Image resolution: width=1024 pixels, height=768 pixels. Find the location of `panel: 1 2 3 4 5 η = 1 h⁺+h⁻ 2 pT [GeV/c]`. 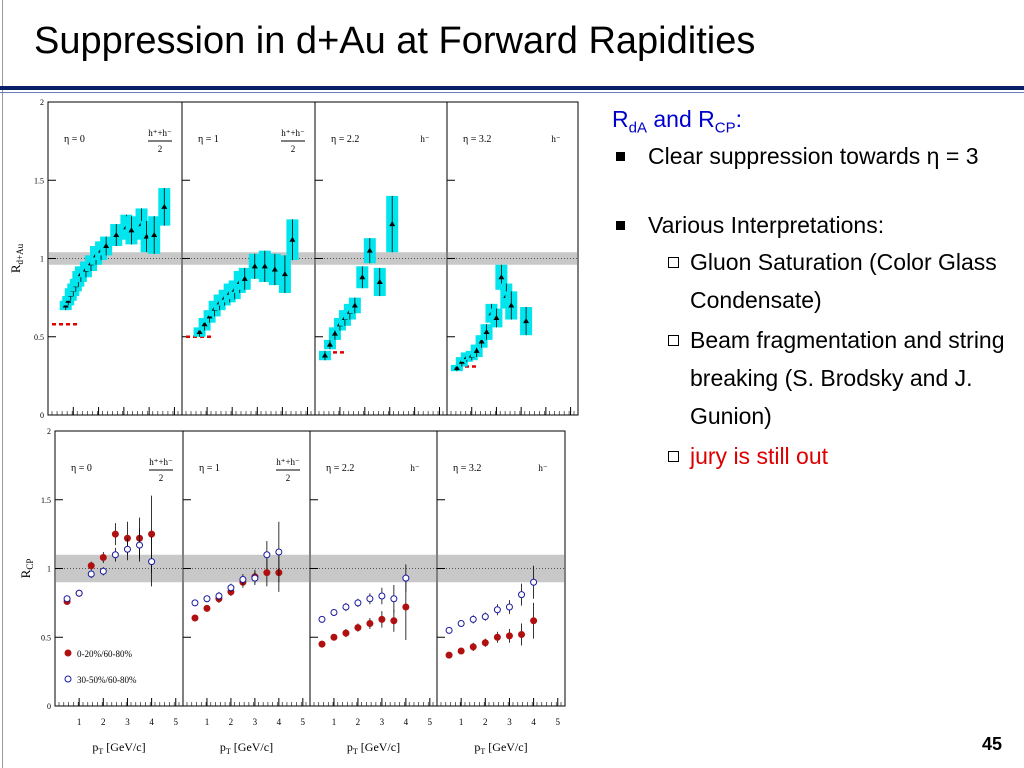

panel: 1 2 3 4 5 η = 1 h⁺+h⁻ 2 pT [GeV/c] is located at coordinates (246, 593).